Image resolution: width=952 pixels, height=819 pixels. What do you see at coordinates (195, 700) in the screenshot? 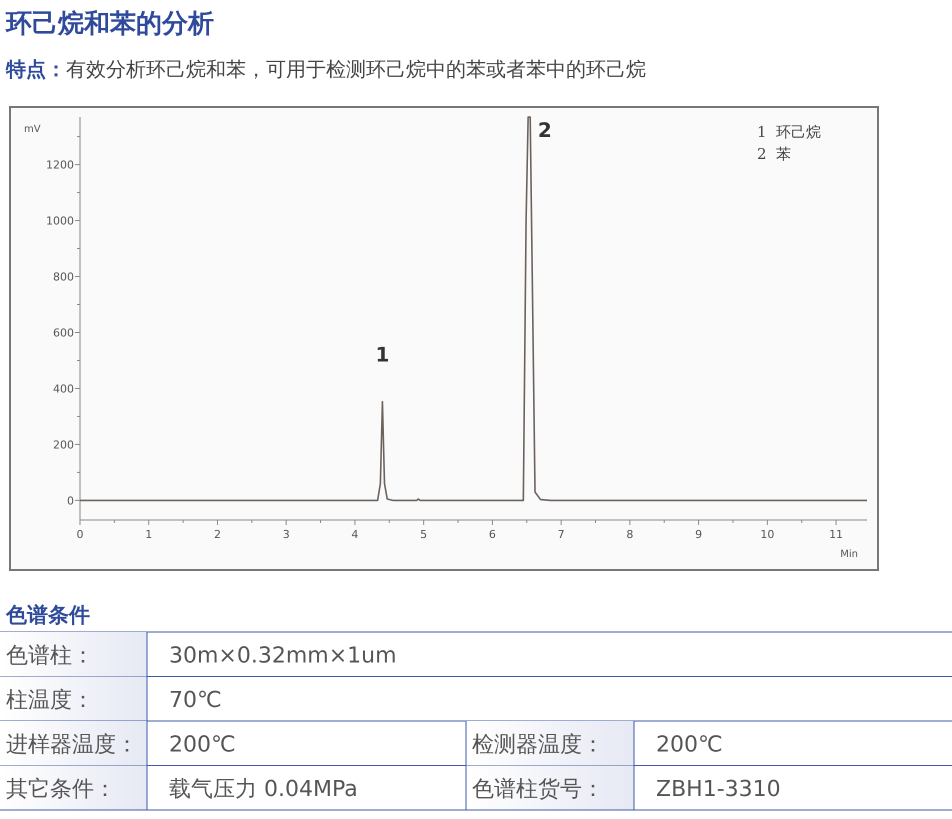
I see `text: 70℃` at bounding box center [195, 700].